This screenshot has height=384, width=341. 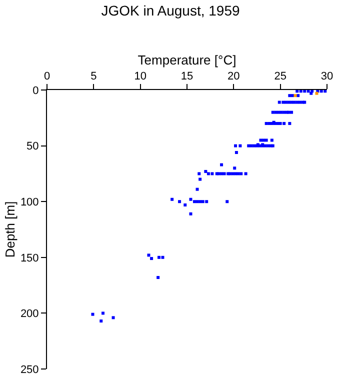 I want to click on y-tick-label: 0, so click(x=35, y=90).